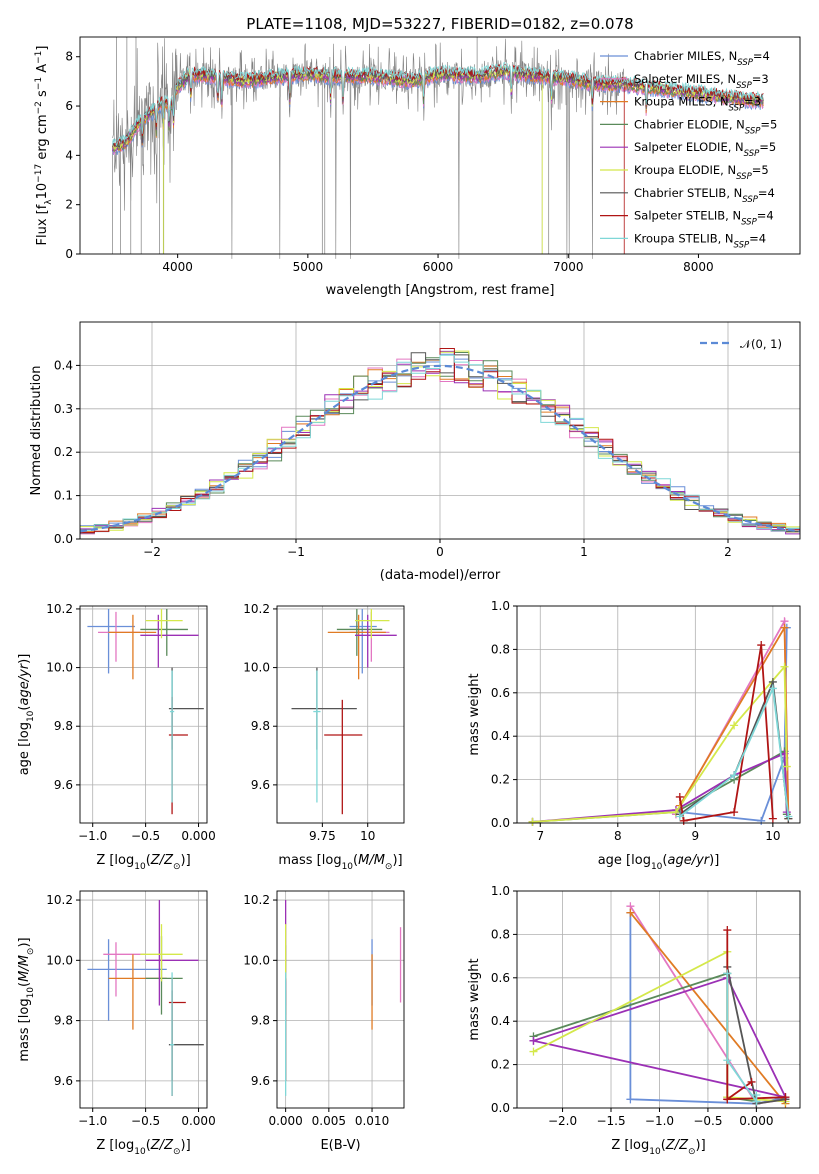  What do you see at coordinates (500, 606) in the screenshot?
I see `y-tick-label: 1.0` at bounding box center [500, 606].